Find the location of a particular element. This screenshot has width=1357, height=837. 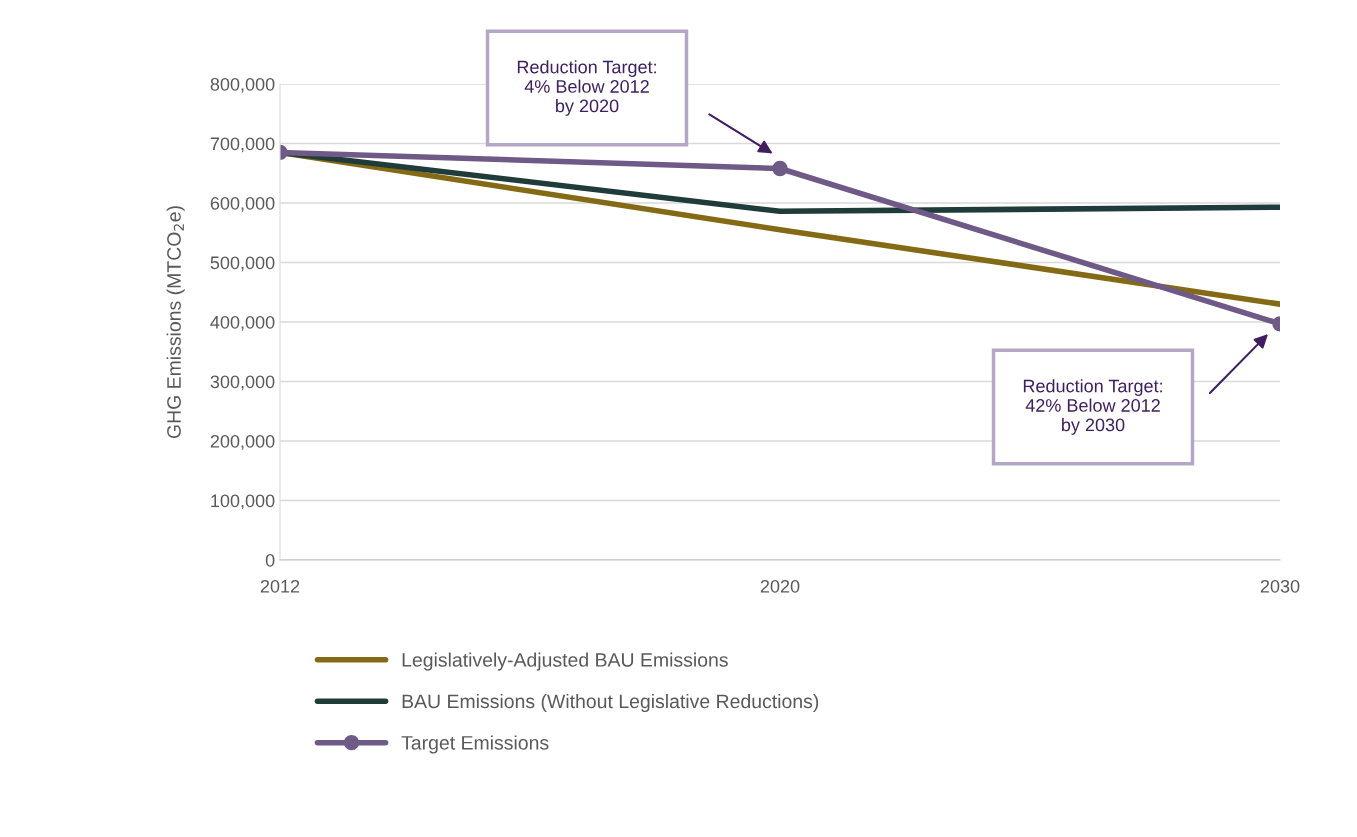

x-tick-label: 2030 is located at coordinates (1280, 586).